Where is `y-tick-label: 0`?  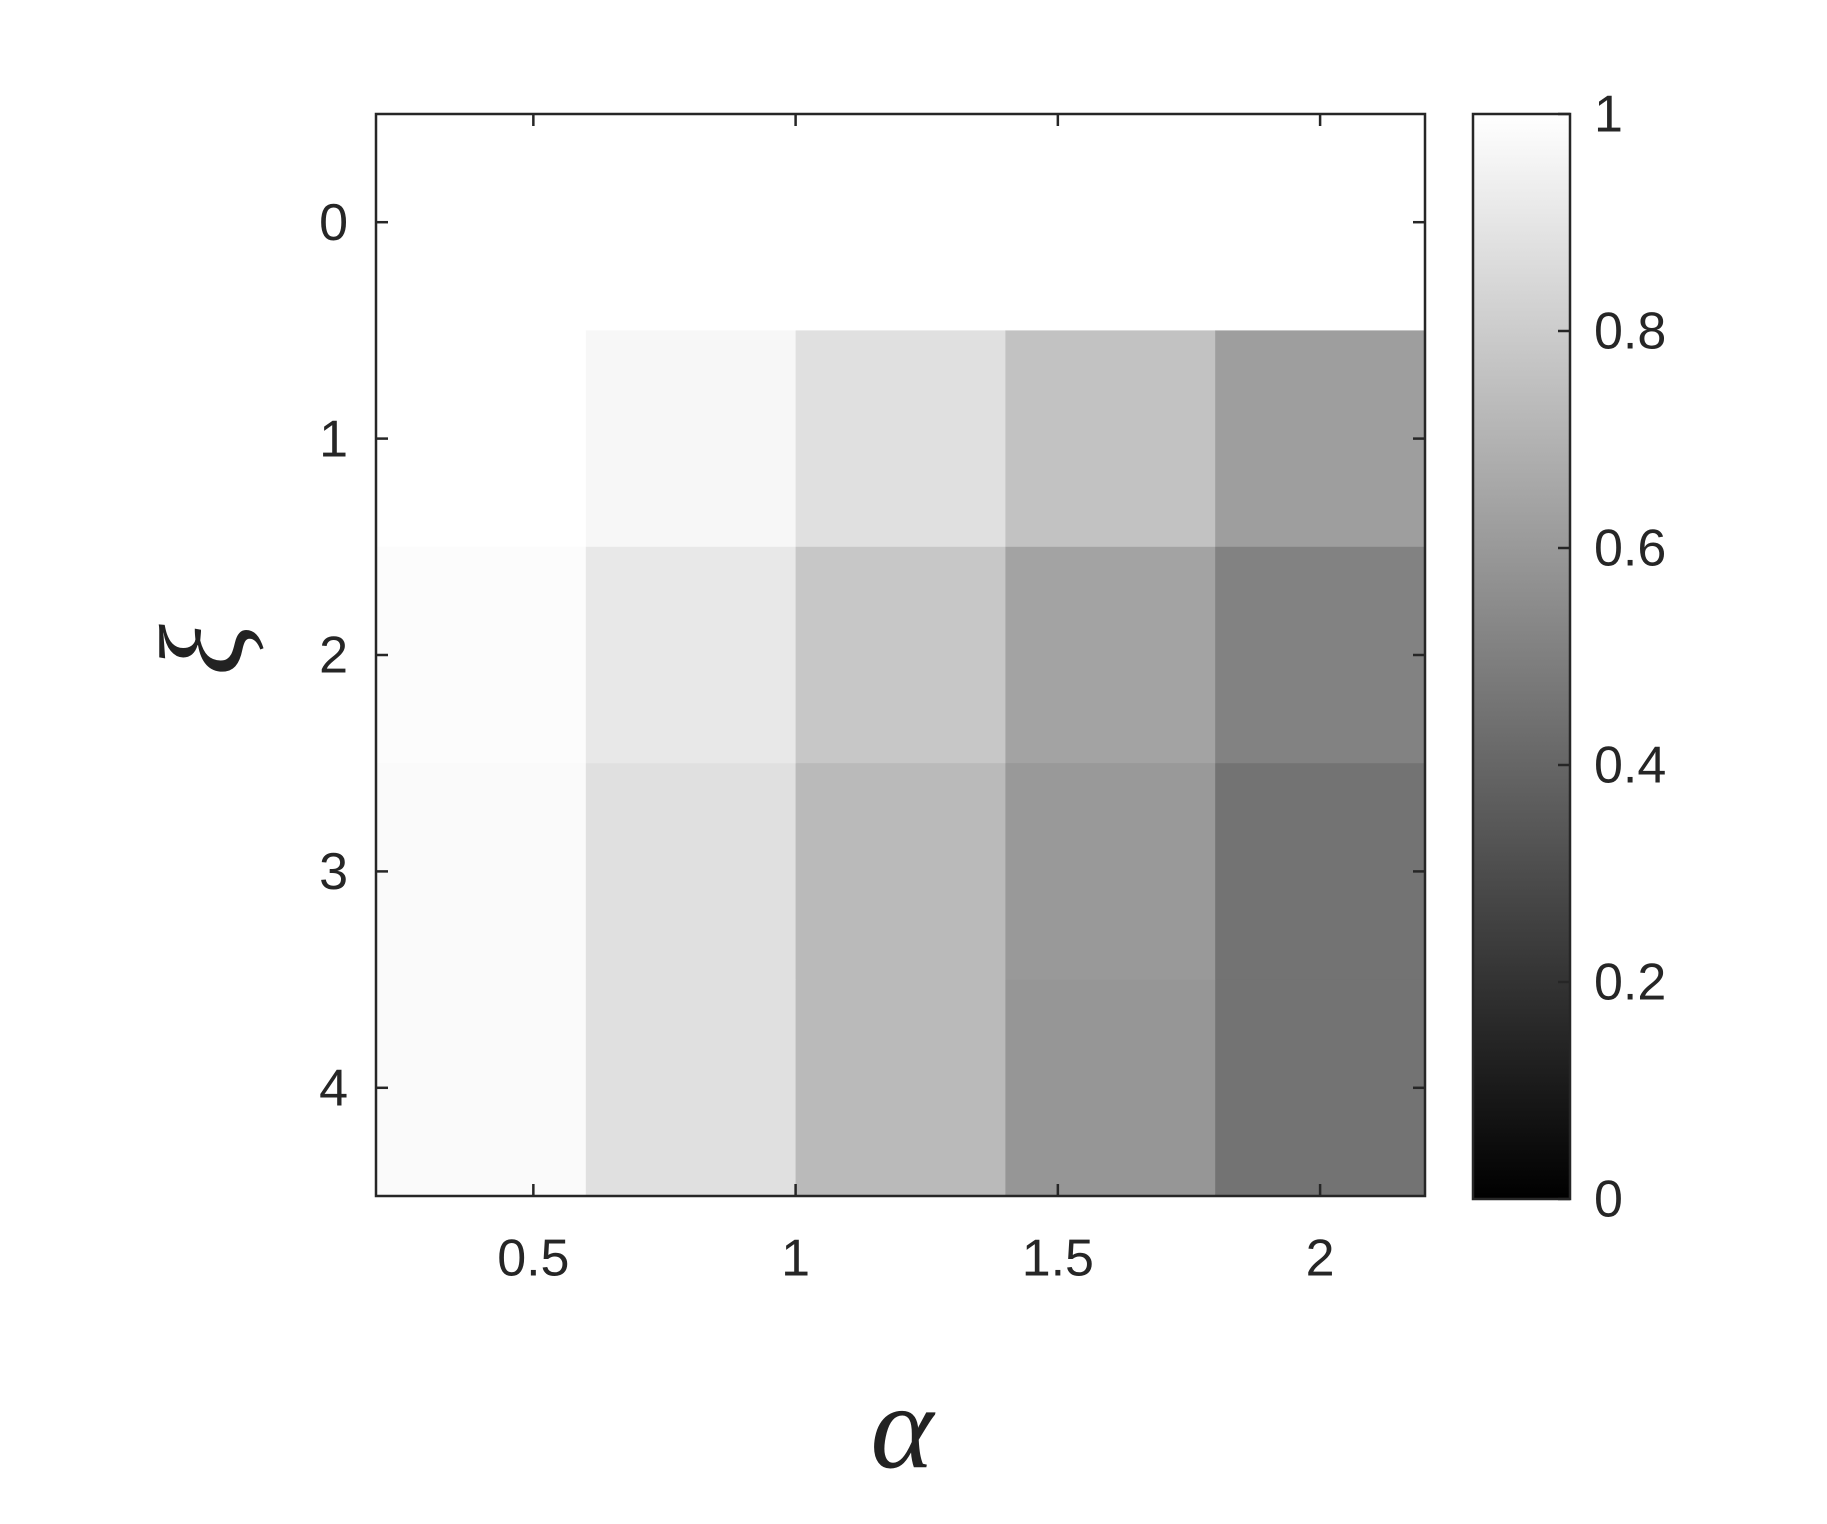
y-tick-label: 0 is located at coordinates (333, 223).